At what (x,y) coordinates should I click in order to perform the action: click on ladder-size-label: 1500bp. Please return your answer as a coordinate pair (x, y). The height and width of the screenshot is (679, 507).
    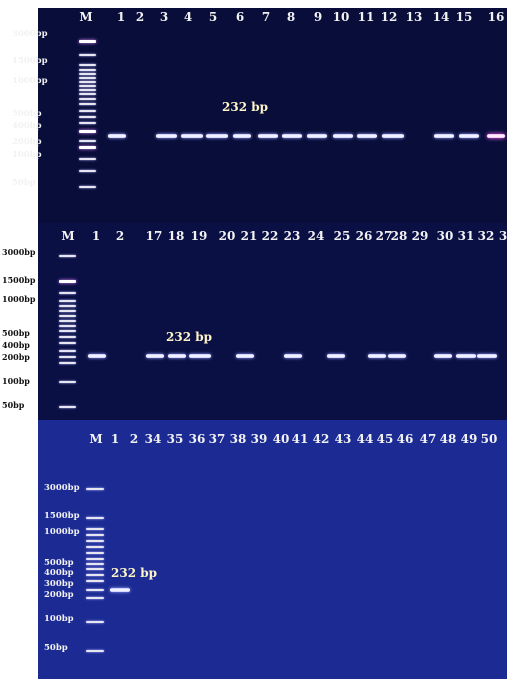
    Looking at the image, I should click on (62, 516).